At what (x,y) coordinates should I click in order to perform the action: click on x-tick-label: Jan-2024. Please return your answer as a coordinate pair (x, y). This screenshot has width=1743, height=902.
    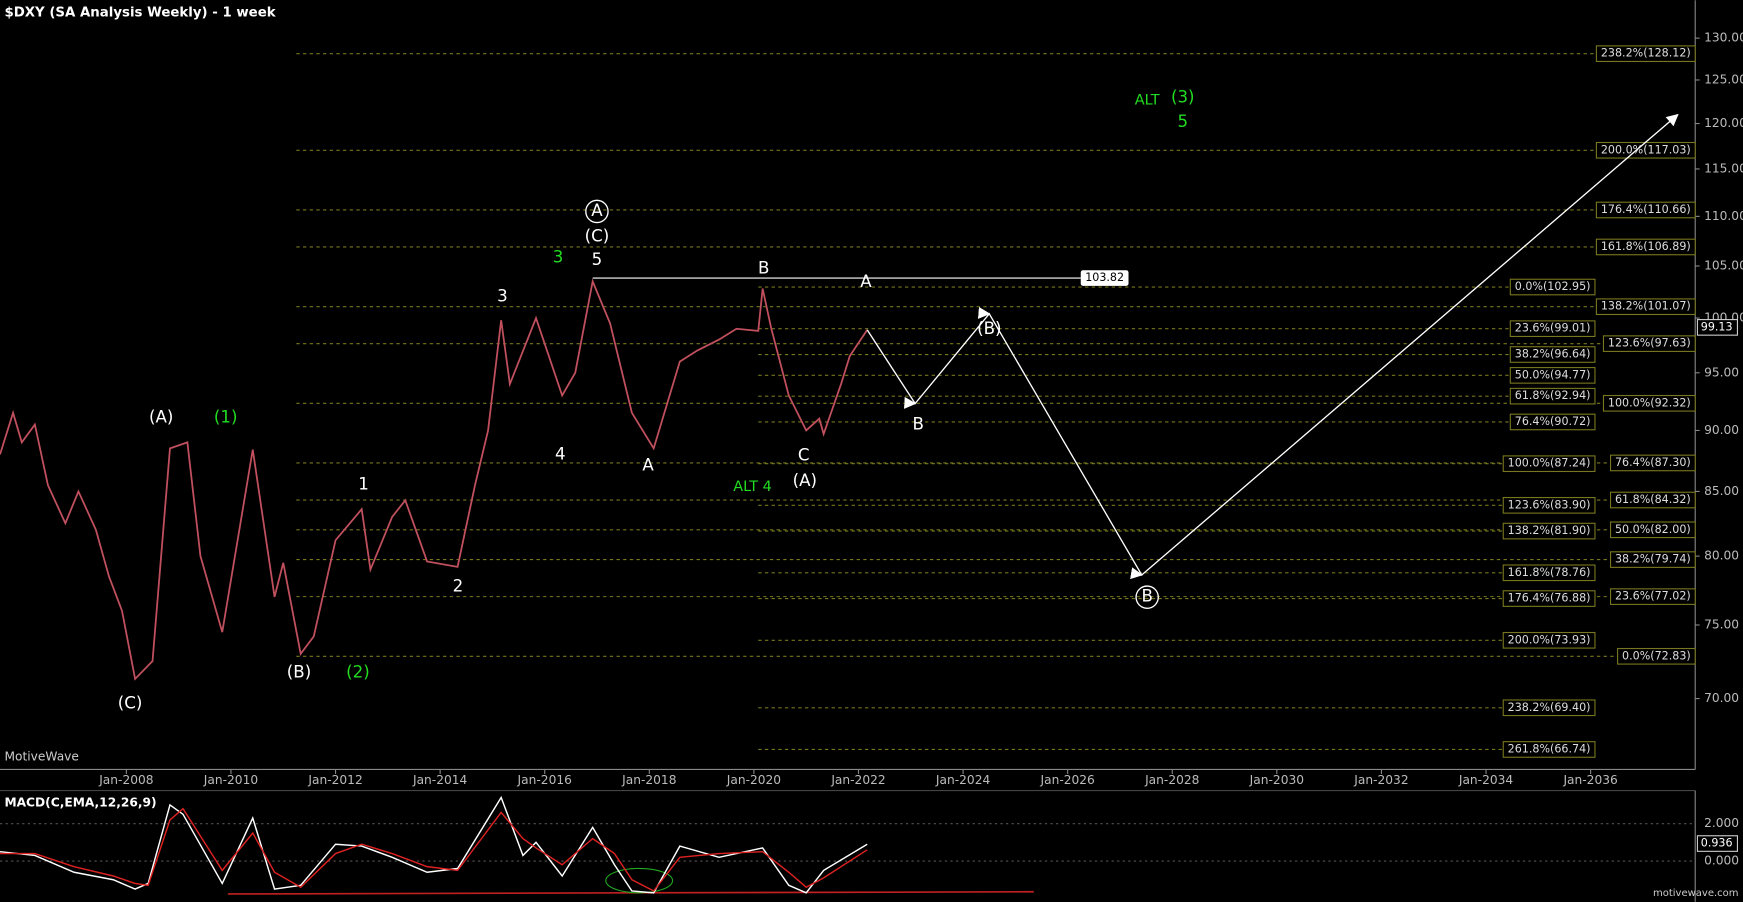
    Looking at the image, I should click on (963, 780).